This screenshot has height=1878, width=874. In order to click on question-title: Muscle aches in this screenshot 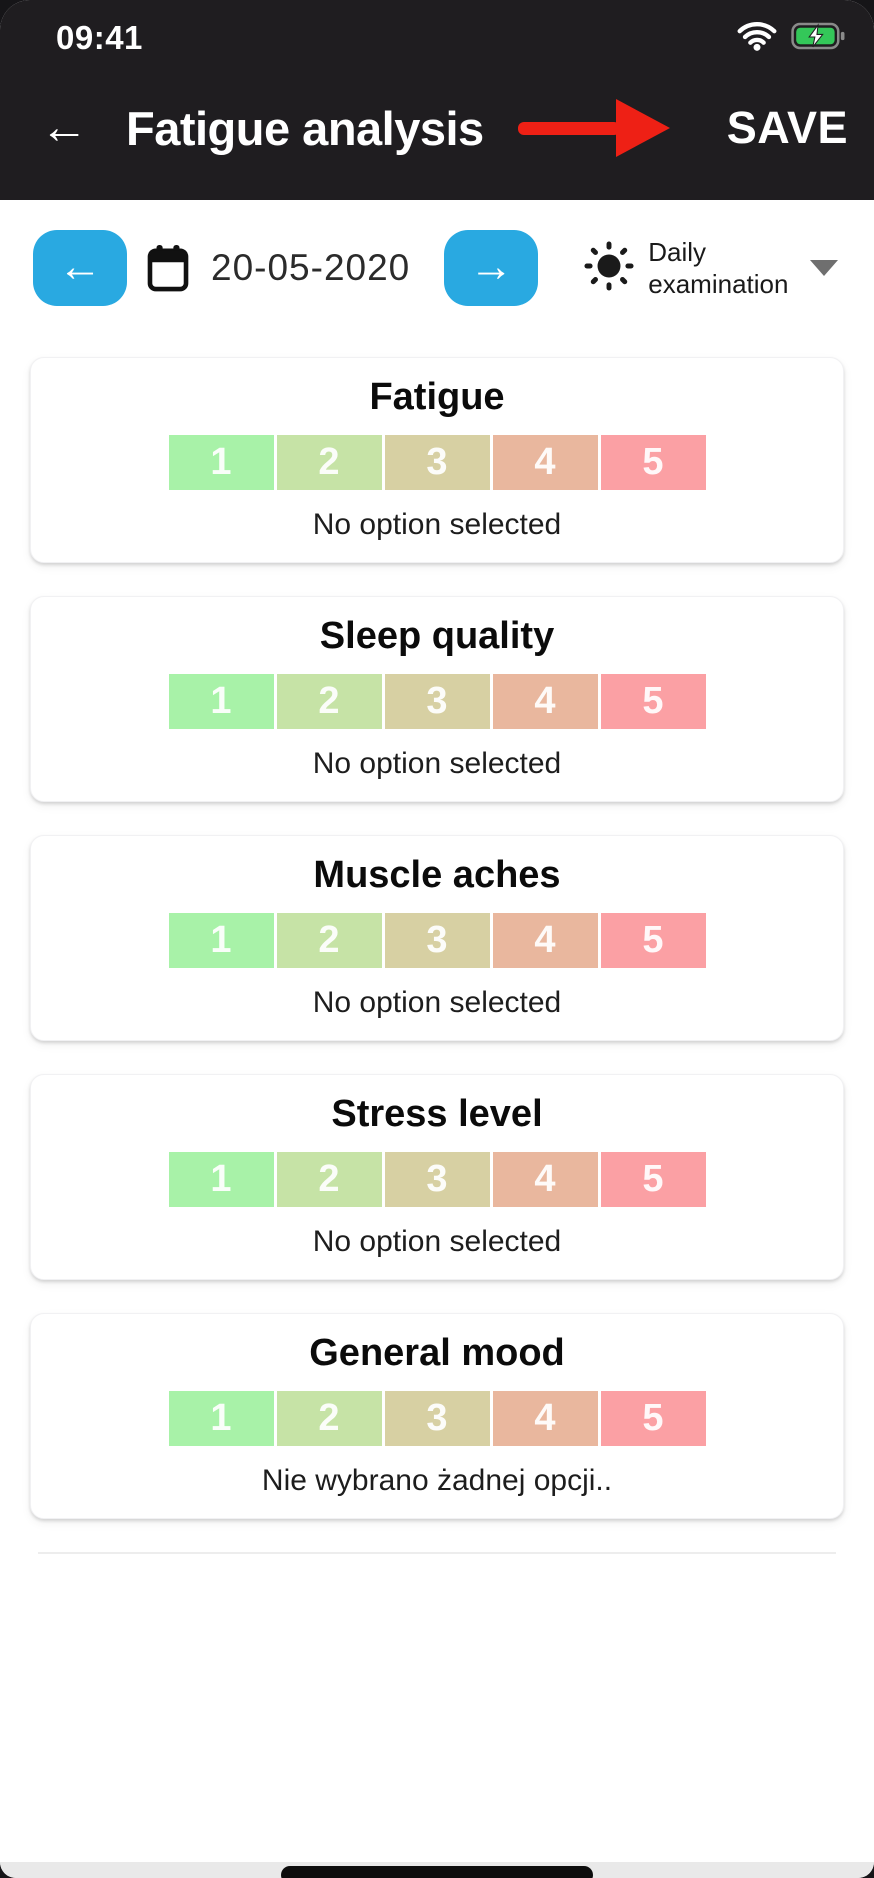, I will do `click(437, 875)`.